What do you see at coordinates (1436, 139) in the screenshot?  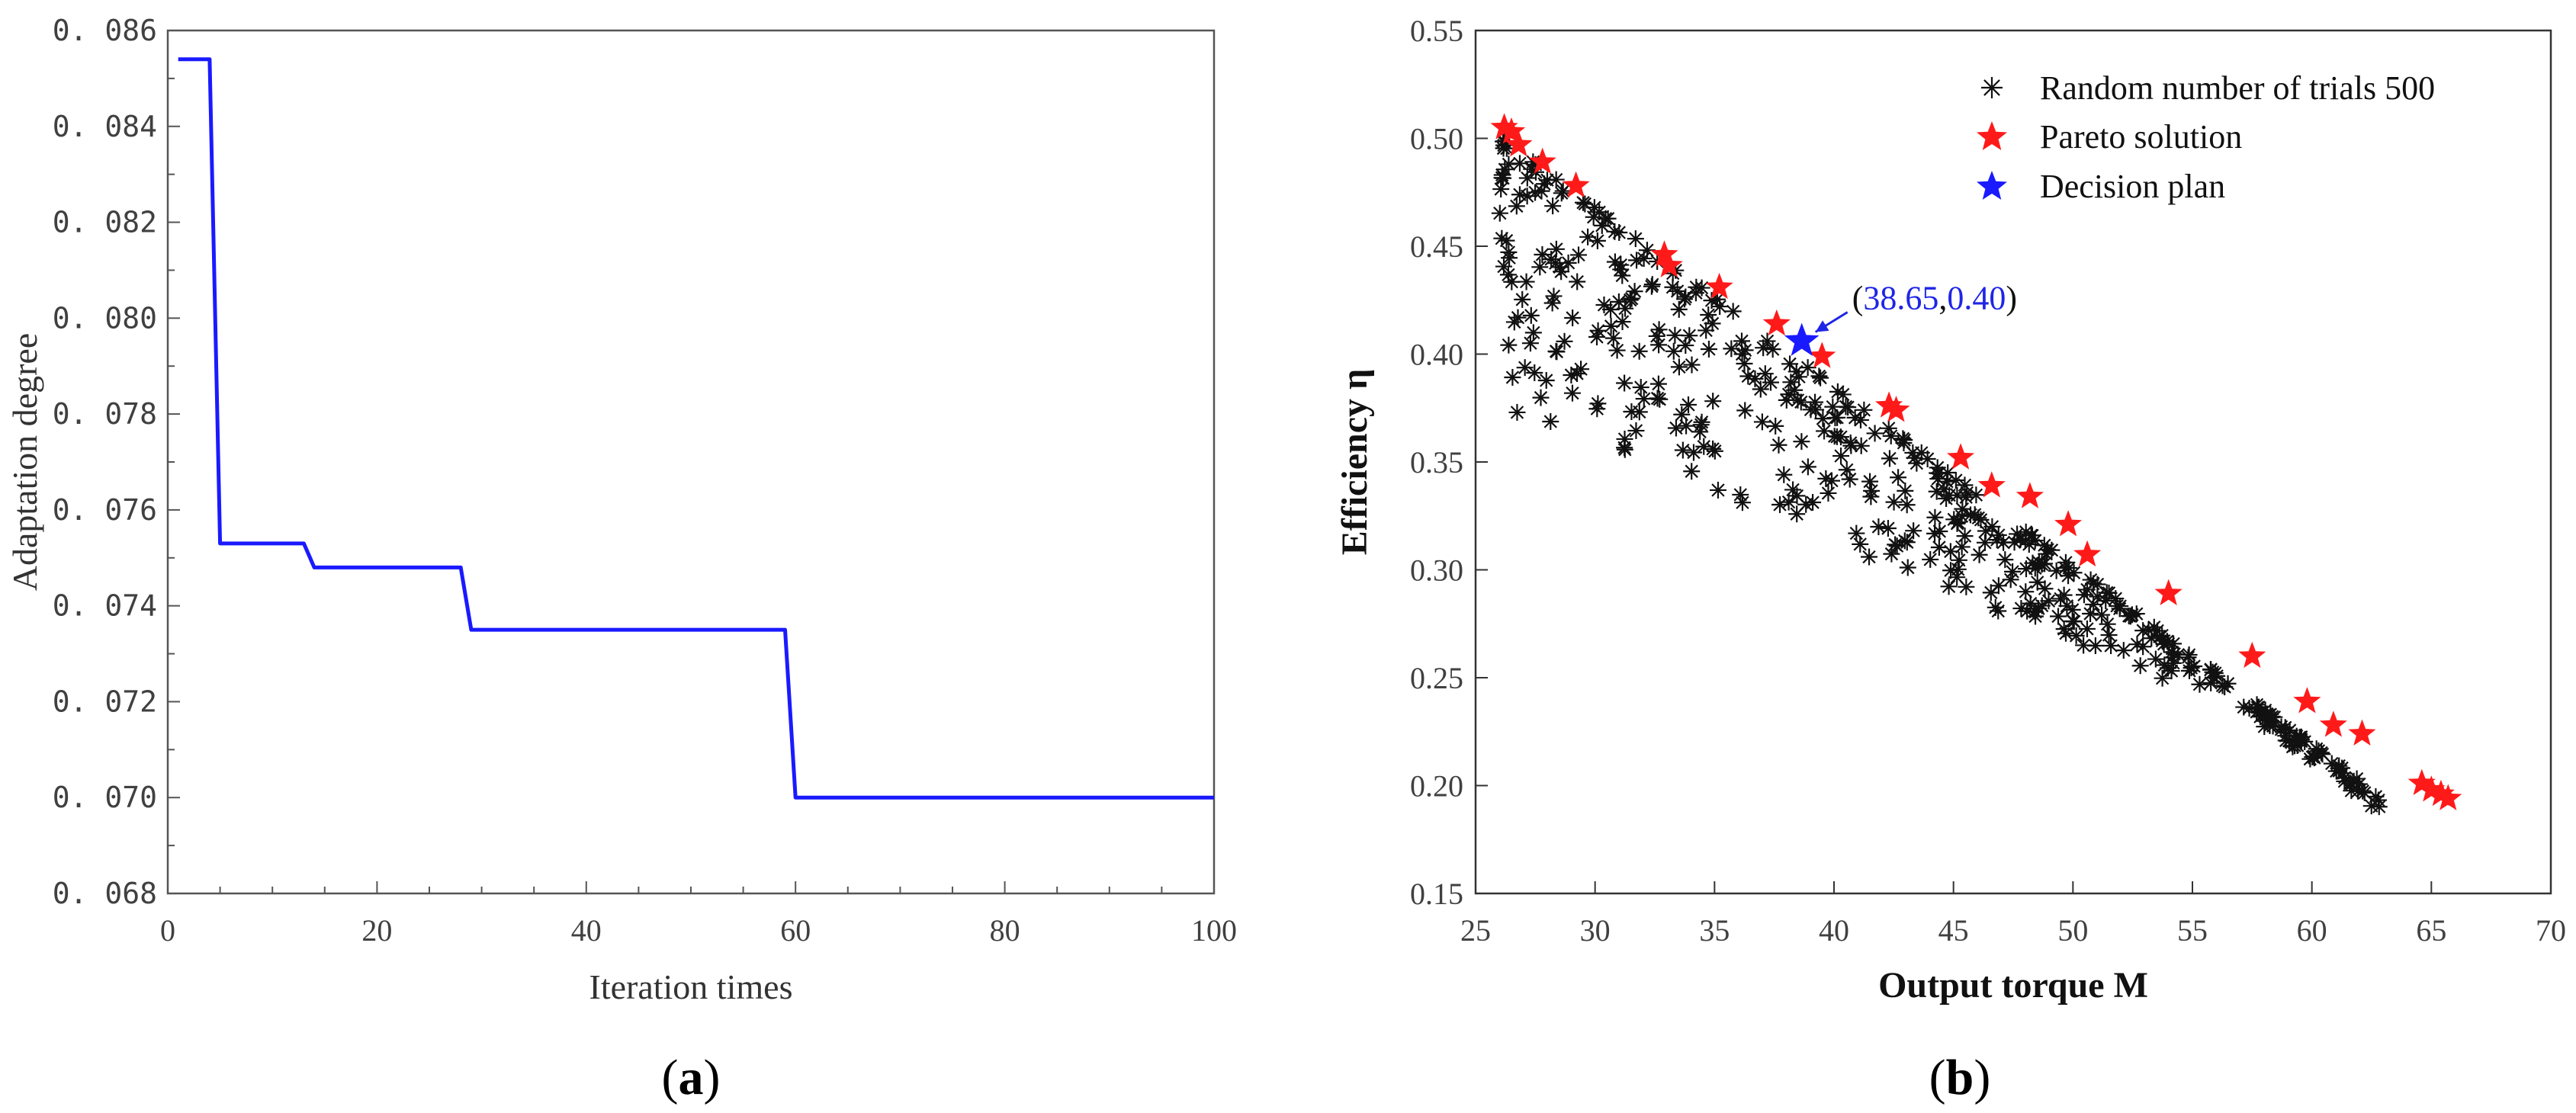 I see `panel-b-y-tick-label: 0.50` at bounding box center [1436, 139].